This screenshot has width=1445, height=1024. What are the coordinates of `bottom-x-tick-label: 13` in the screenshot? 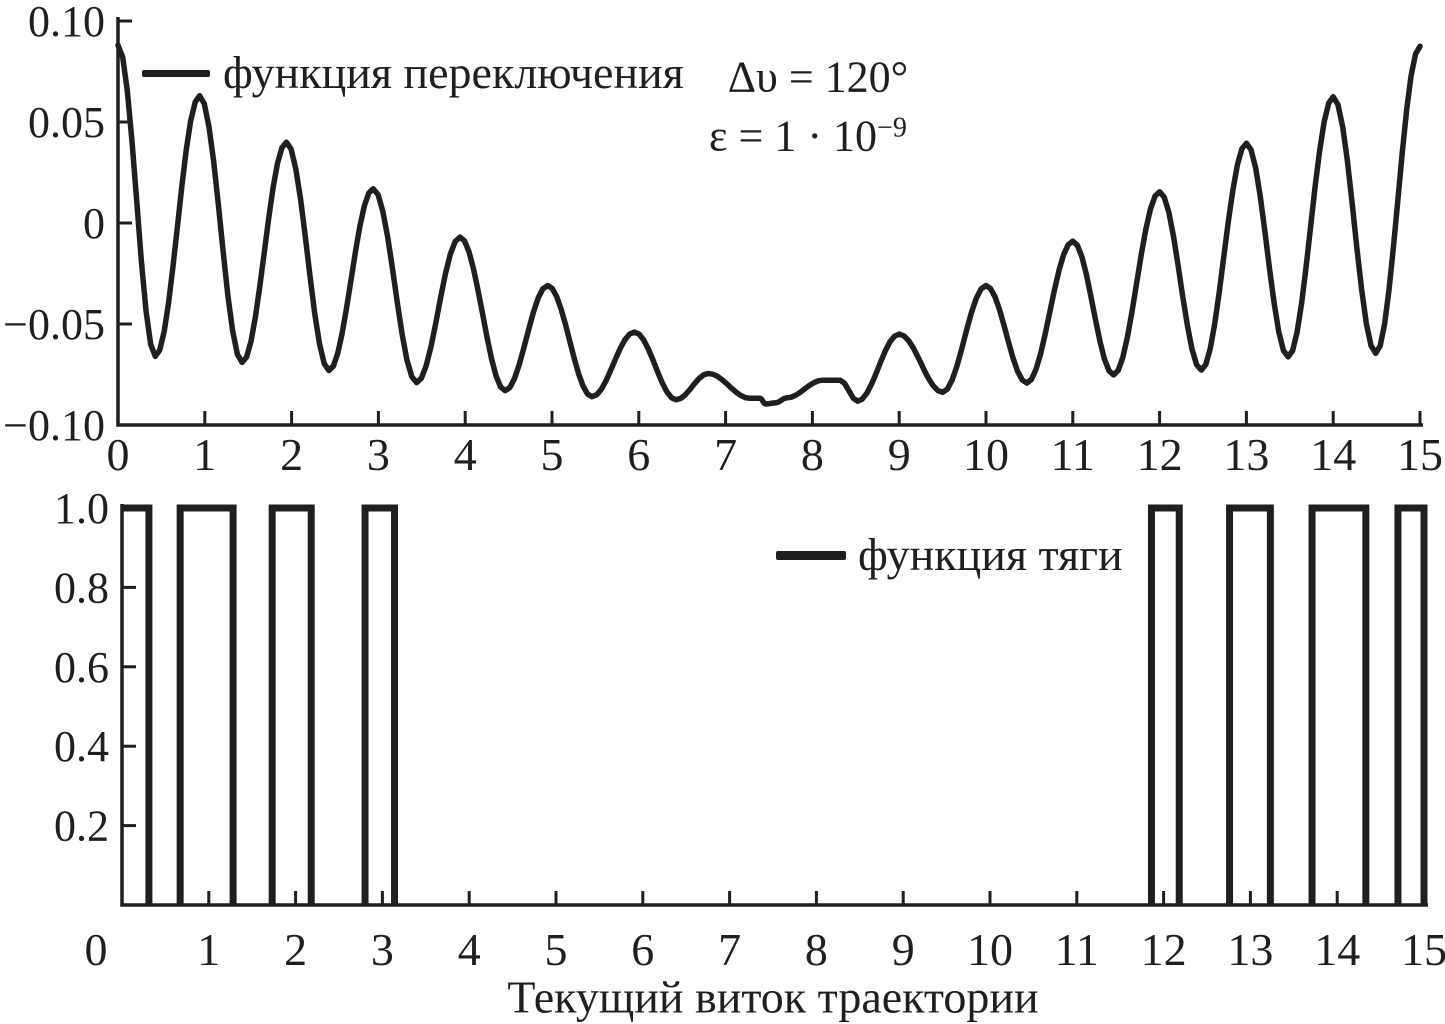 It's located at (1250, 949).